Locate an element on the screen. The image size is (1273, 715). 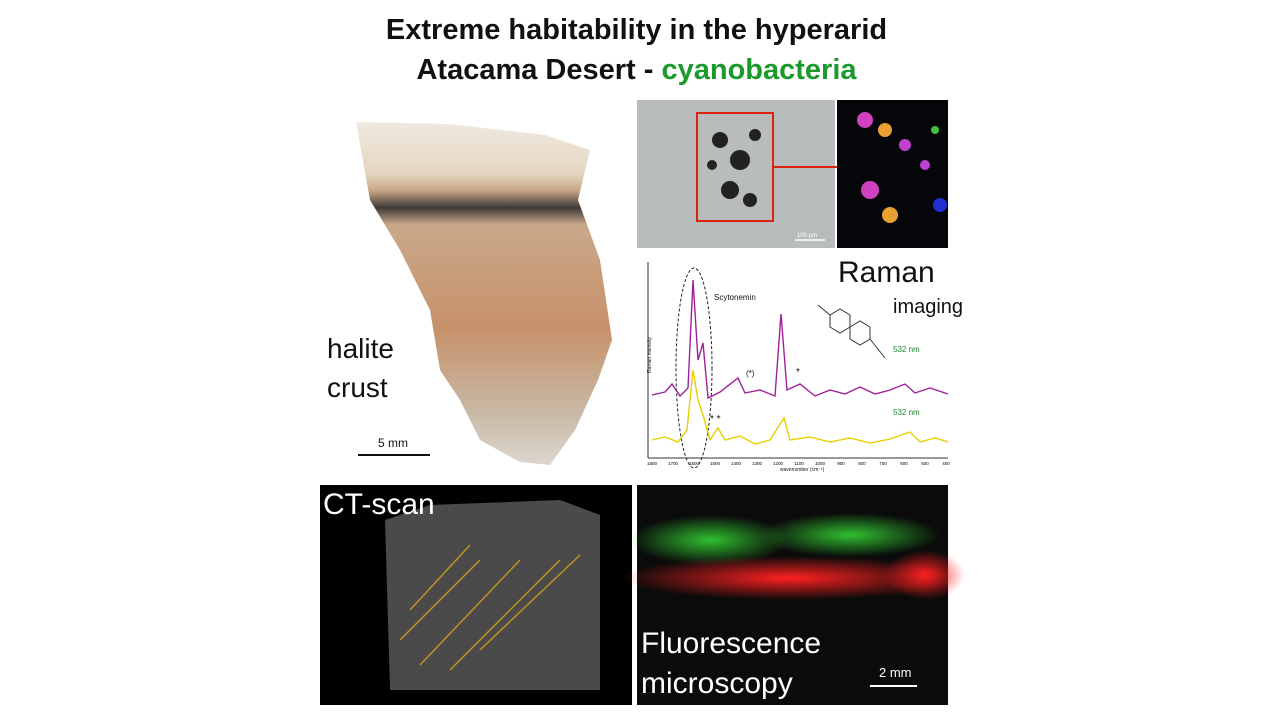
x-tick-label: 600 is located at coordinates (904, 463).